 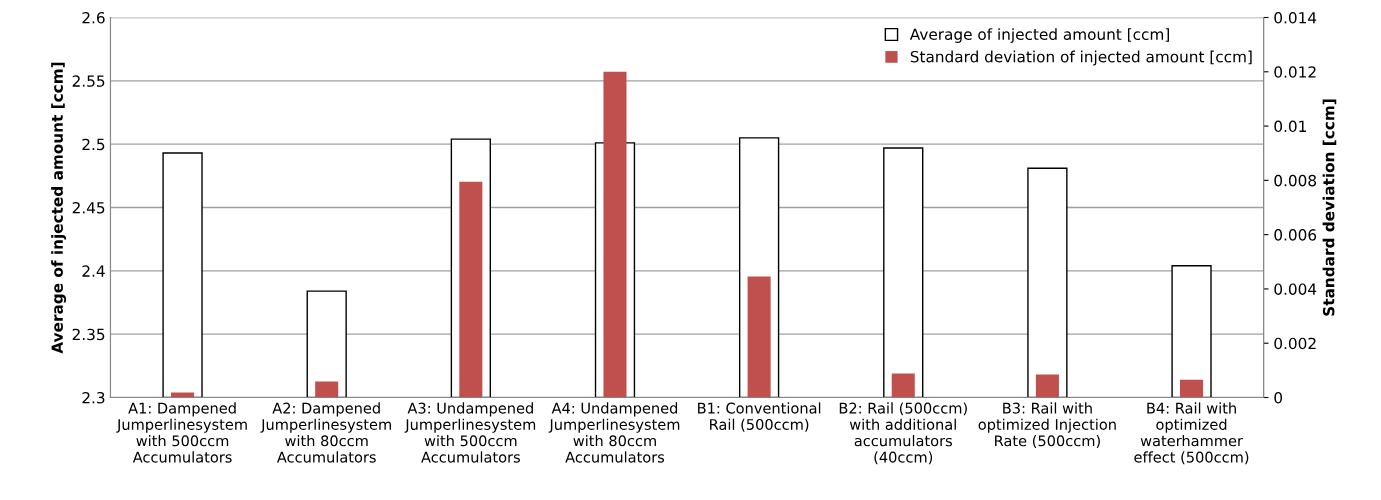 What do you see at coordinates (93, 397) in the screenshot?
I see `y-tick-label: 2.3` at bounding box center [93, 397].